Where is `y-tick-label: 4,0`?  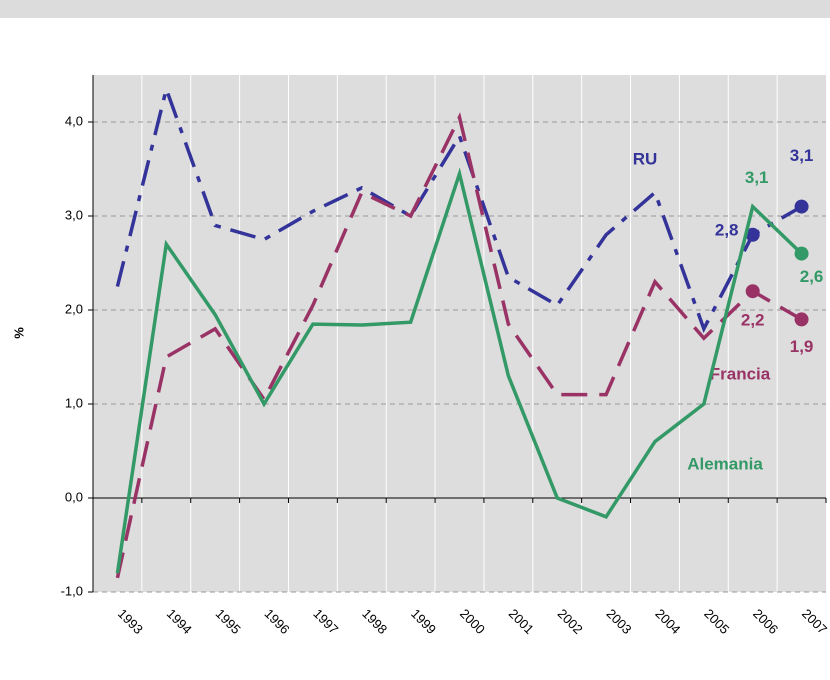
y-tick-label: 4,0 is located at coordinates (74, 120).